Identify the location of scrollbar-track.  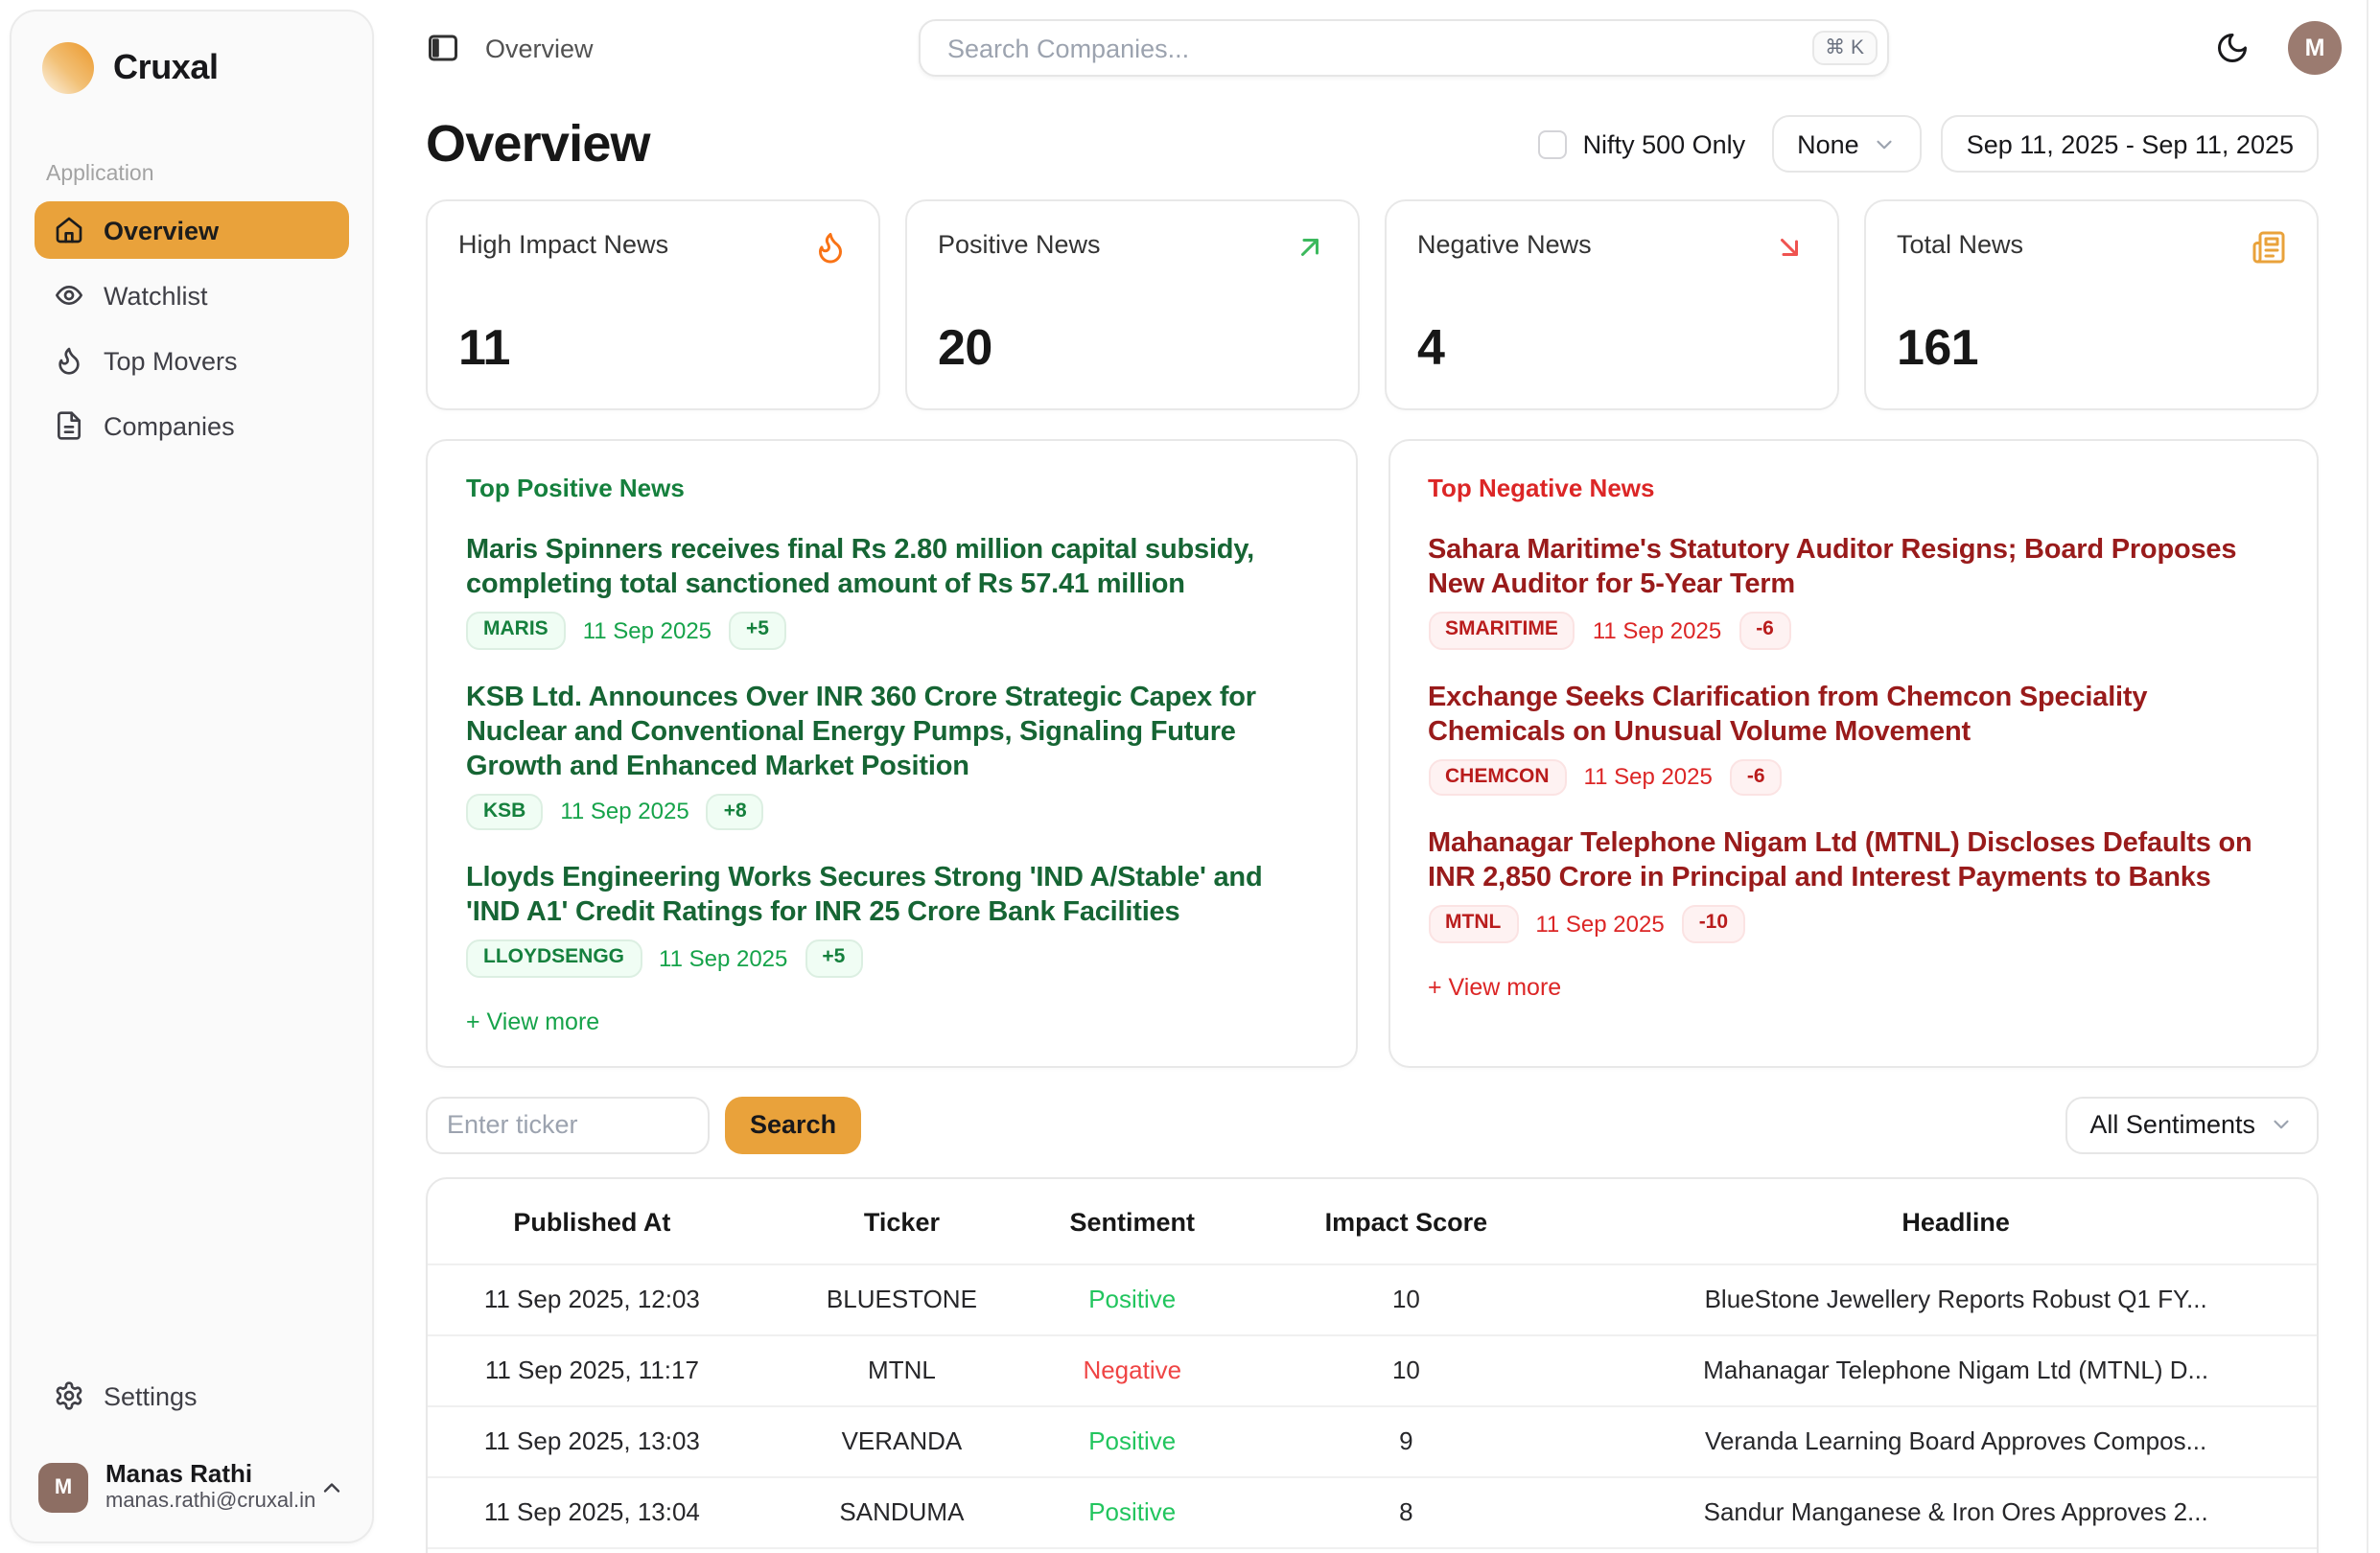
(2373, 777).